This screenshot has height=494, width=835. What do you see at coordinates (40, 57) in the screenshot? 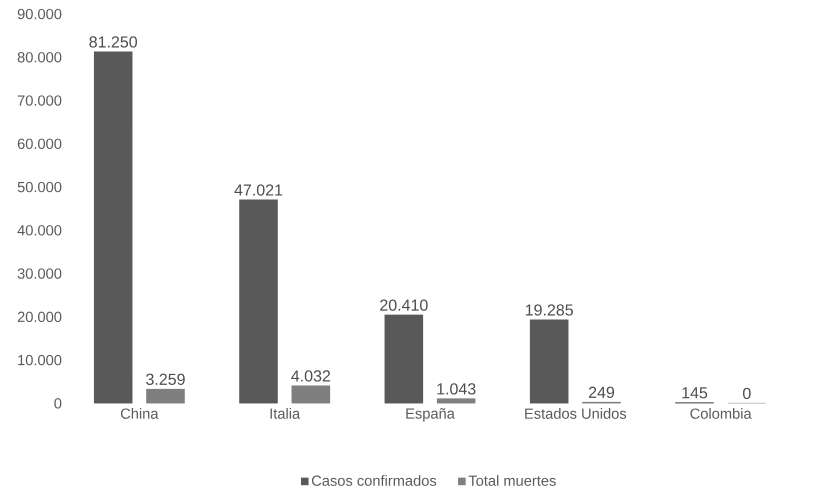
I see `y-tick-label: 80.000` at bounding box center [40, 57].